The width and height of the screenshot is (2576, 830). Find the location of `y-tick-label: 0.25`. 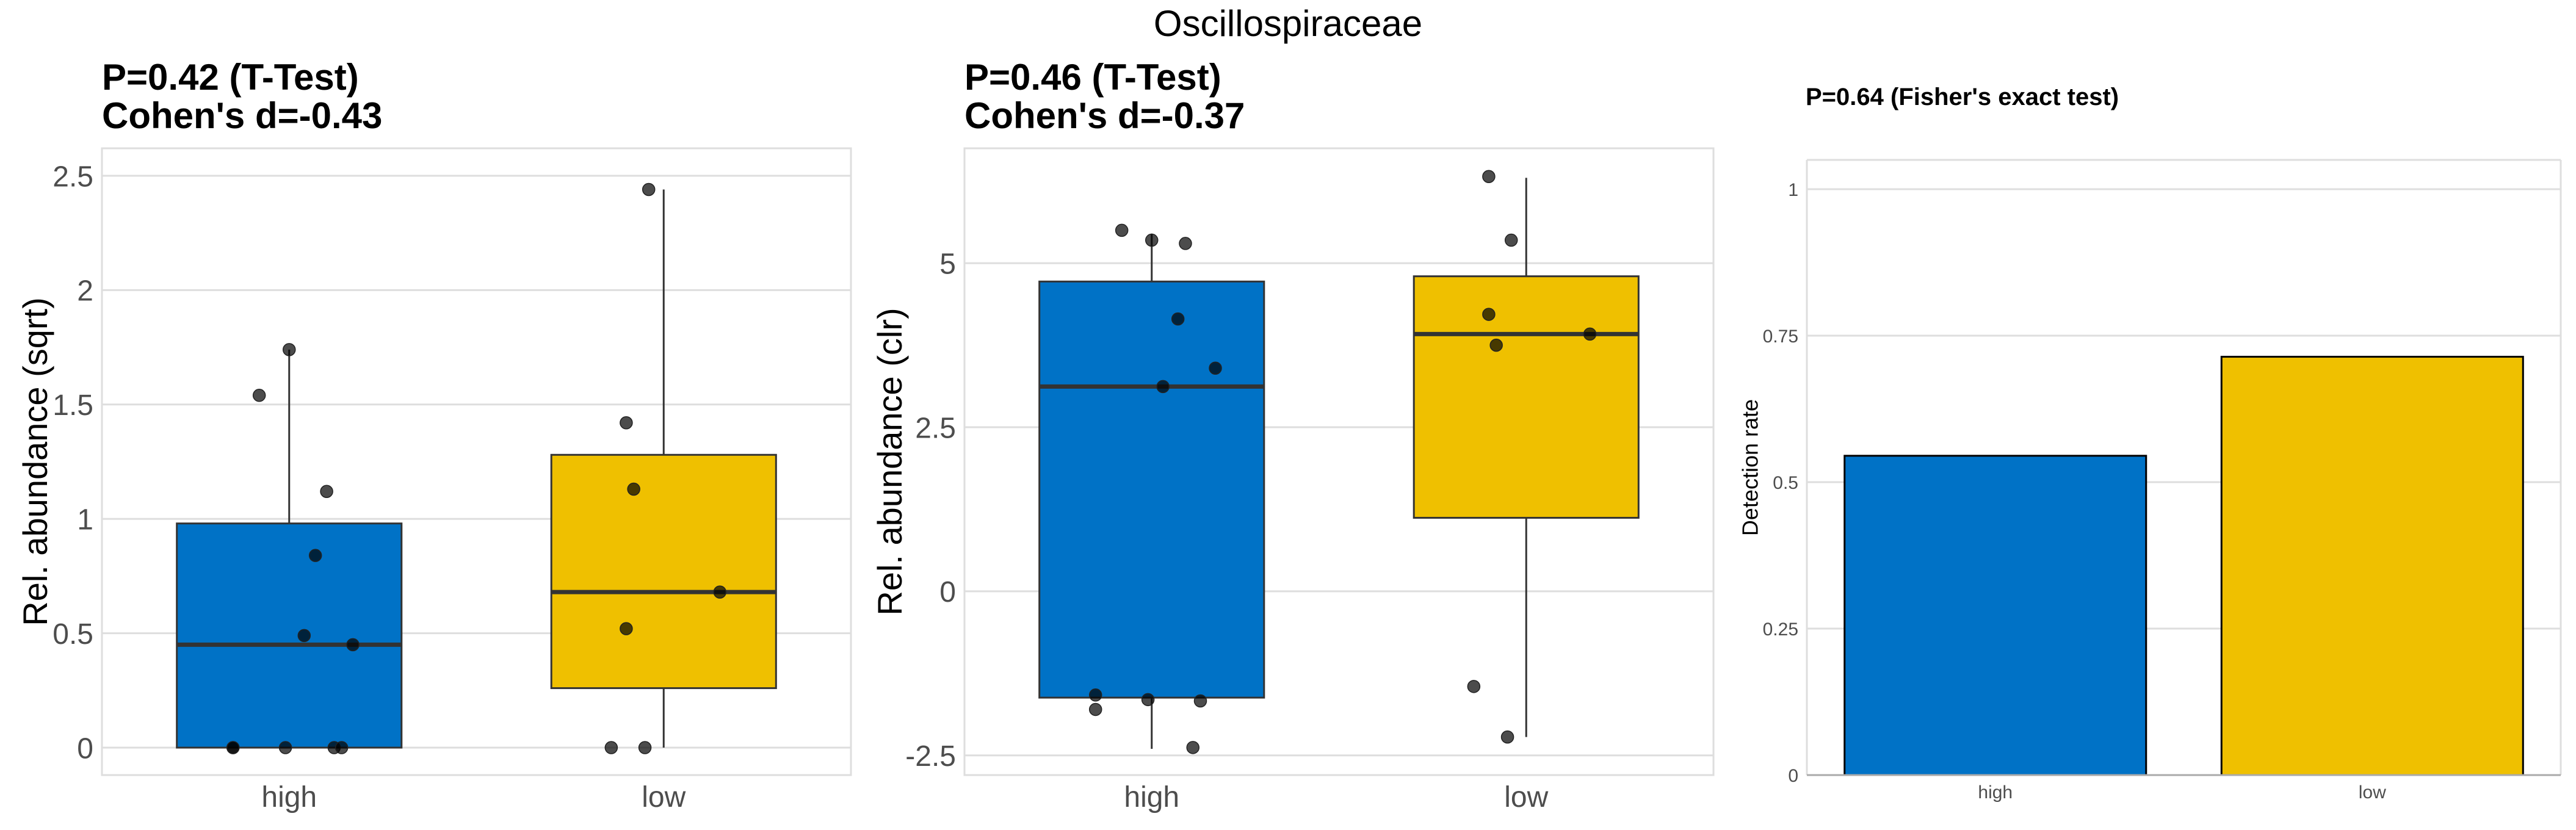

y-tick-label: 0.25 is located at coordinates (1780, 629).